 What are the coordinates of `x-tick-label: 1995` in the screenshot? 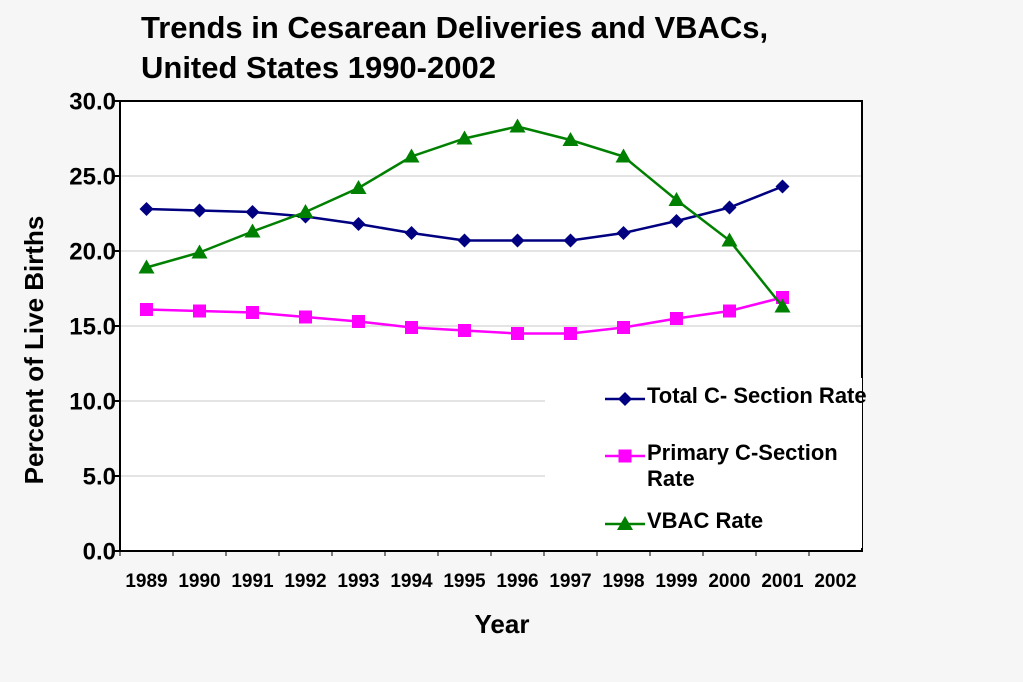 It's located at (464, 581).